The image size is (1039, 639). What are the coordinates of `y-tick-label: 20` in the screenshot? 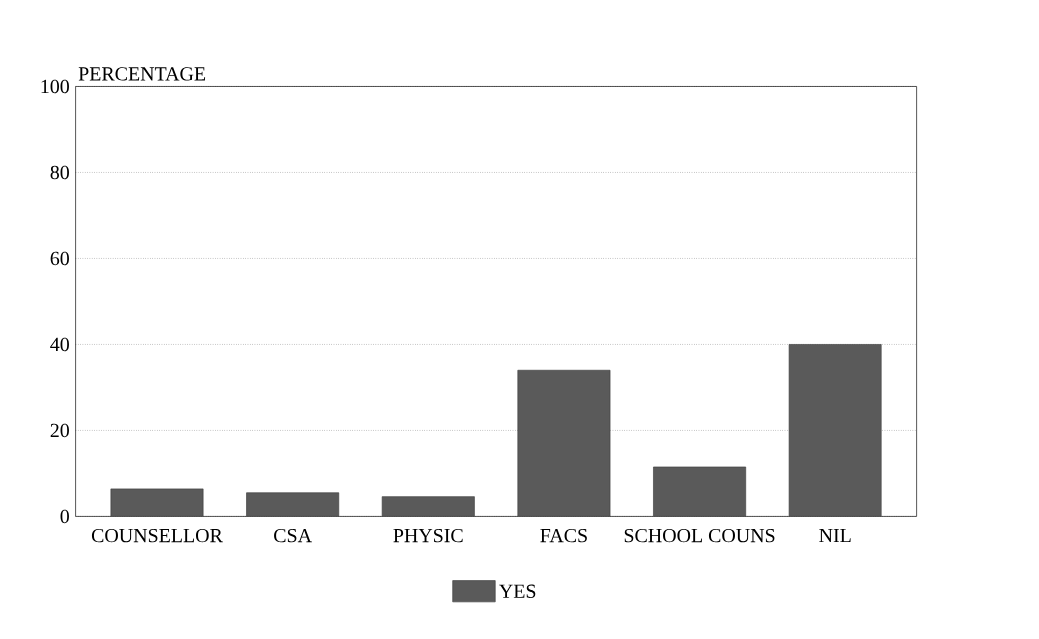 It's located at (59, 430).